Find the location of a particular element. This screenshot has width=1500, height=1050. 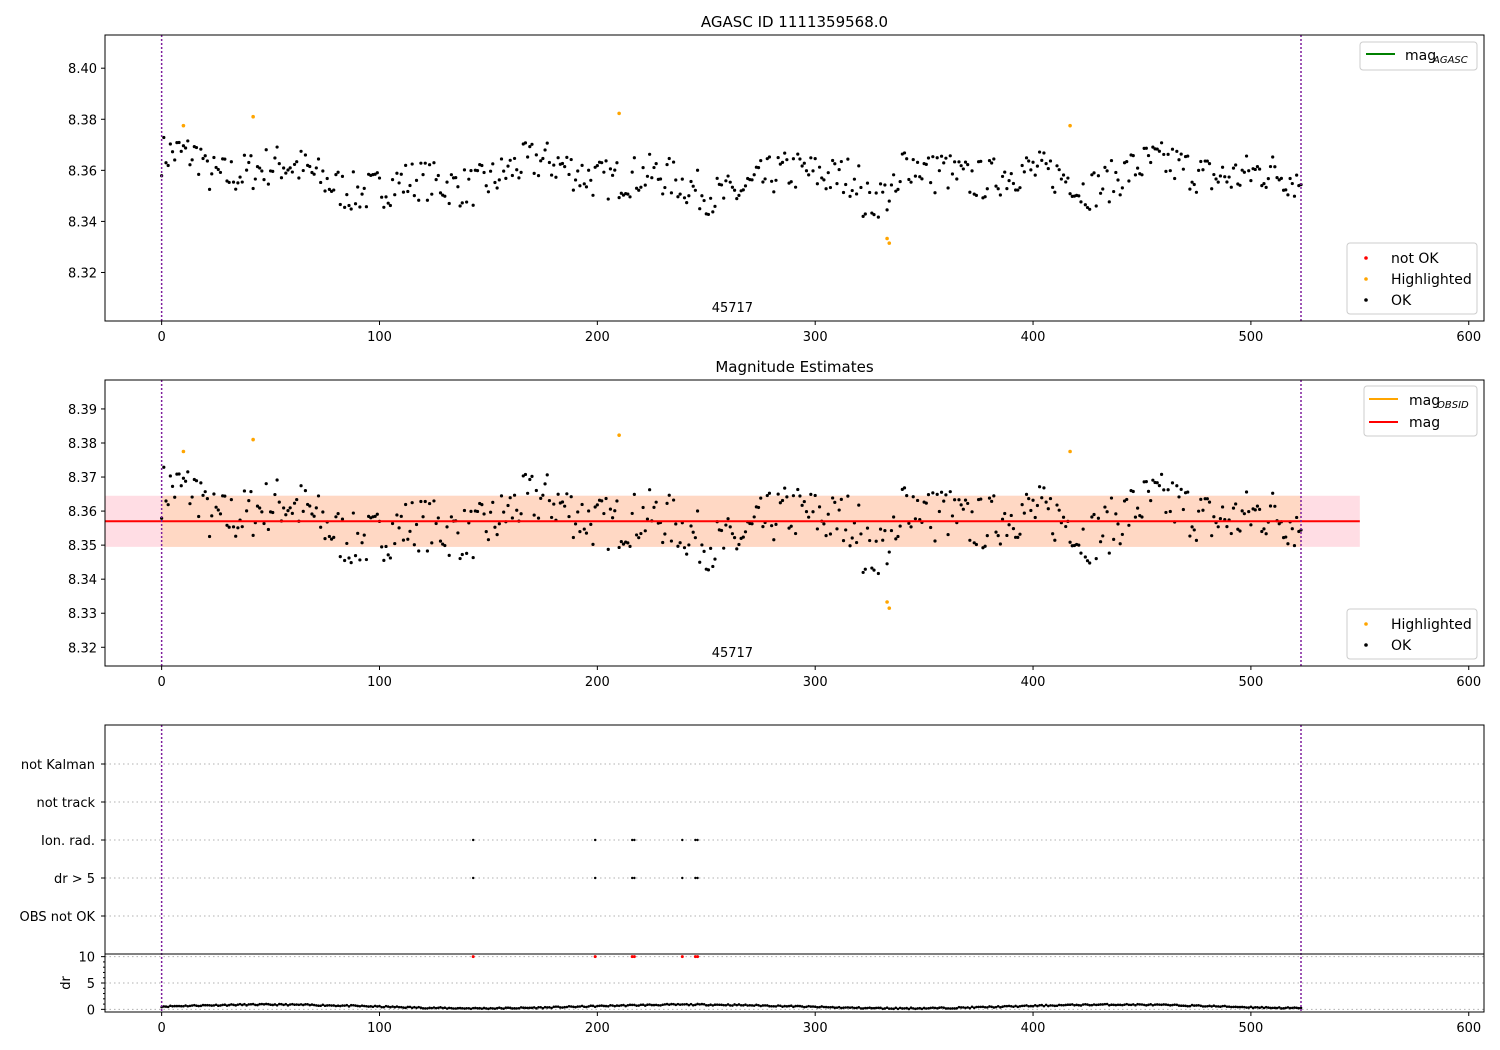

y-tick-label: 8.38 is located at coordinates (82, 120).